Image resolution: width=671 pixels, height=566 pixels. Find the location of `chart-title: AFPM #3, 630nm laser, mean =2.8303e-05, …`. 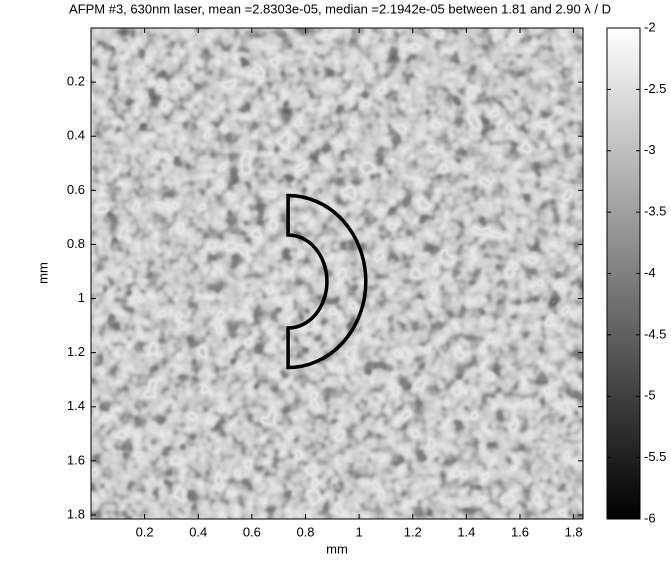

chart-title: AFPM #3, 630nm laser, mean =2.8303e-05, … is located at coordinates (340, 8).